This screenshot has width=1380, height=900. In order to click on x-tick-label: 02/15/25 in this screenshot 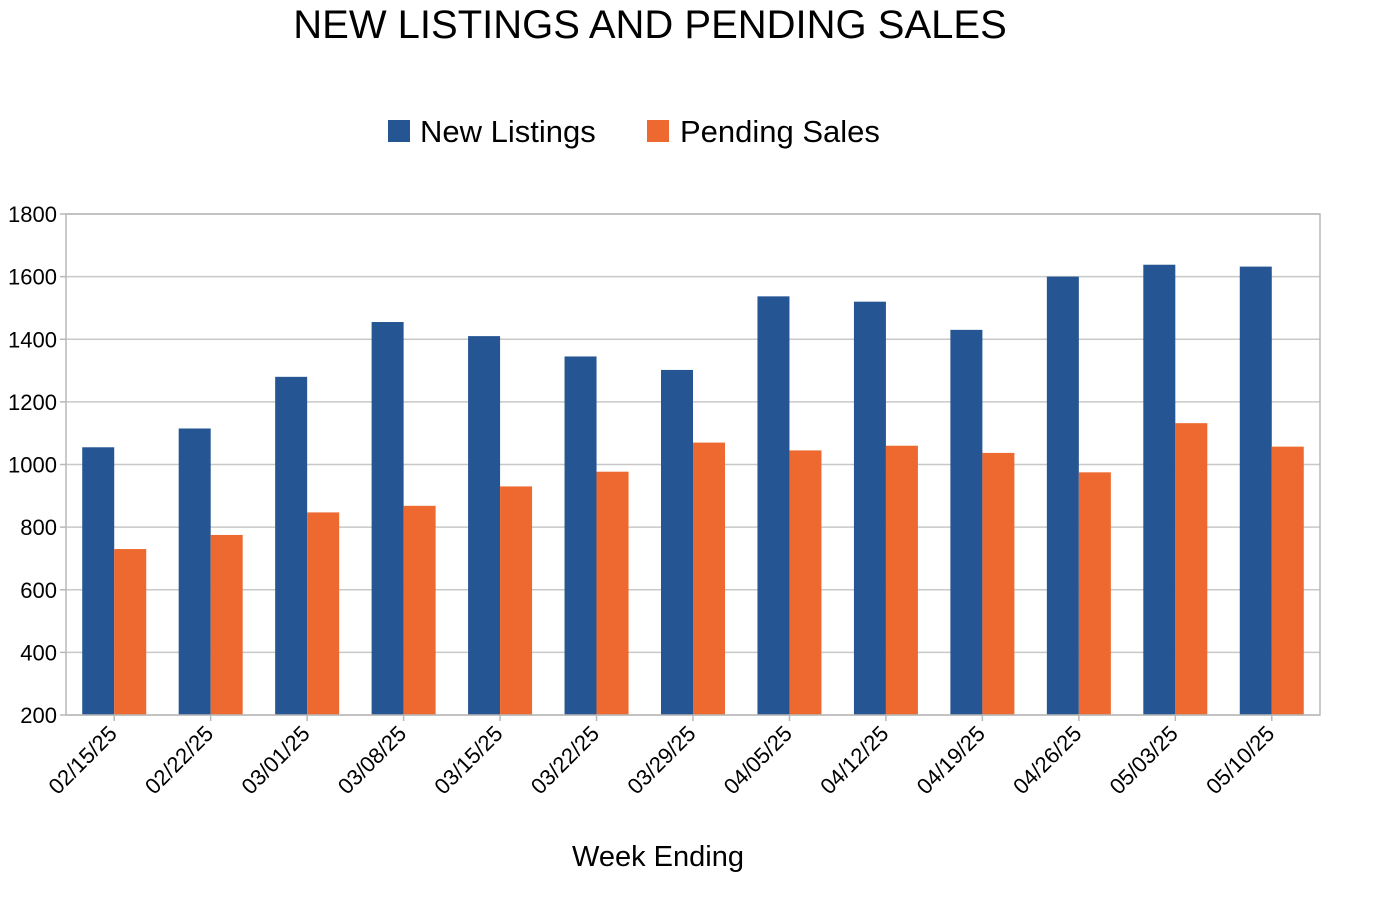, I will do `click(83, 760)`.